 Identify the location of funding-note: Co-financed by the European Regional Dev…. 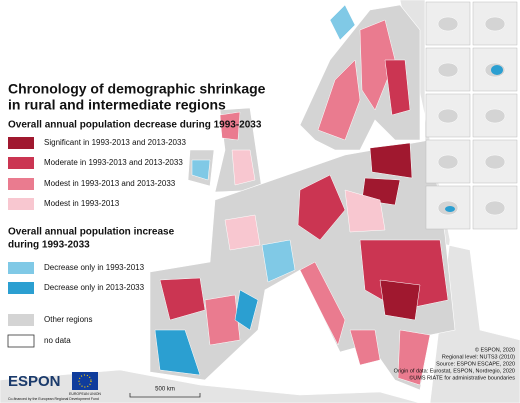
(53, 399).